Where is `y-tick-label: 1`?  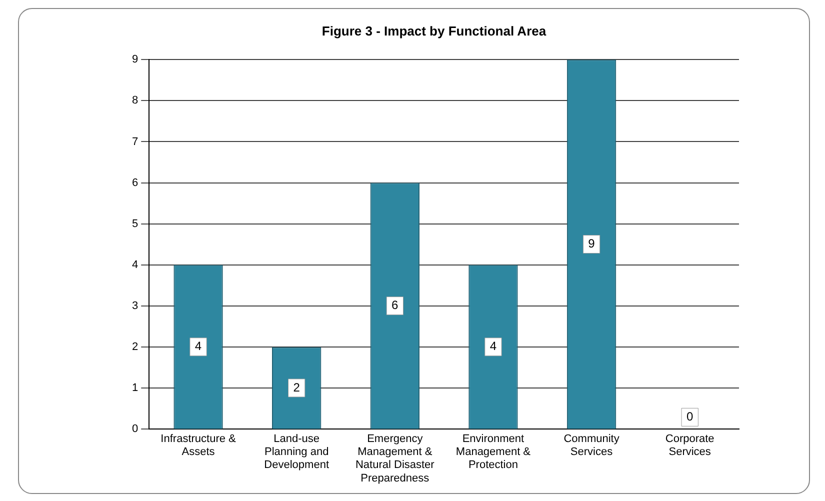 y-tick-label: 1 is located at coordinates (135, 388).